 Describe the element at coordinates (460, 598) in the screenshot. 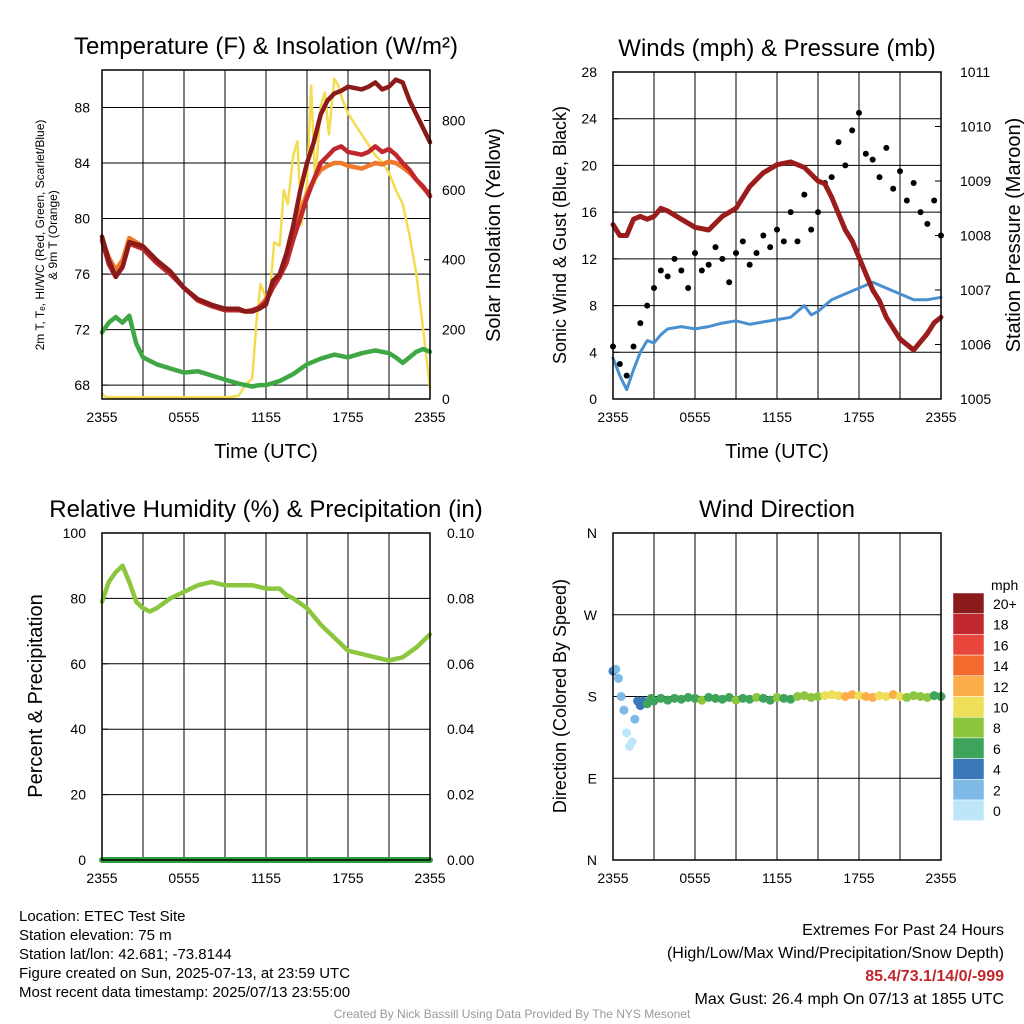

I see `y-right-tick-label: 0.08` at that location.